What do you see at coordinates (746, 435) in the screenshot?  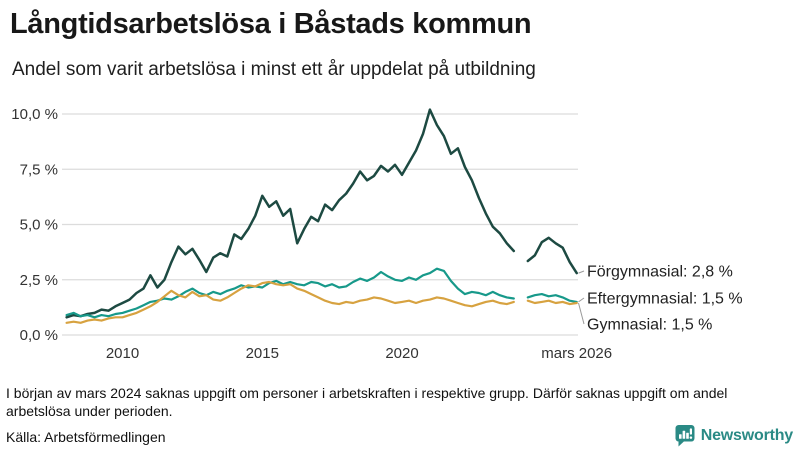 I see `branding-name: Newsworthy` at bounding box center [746, 435].